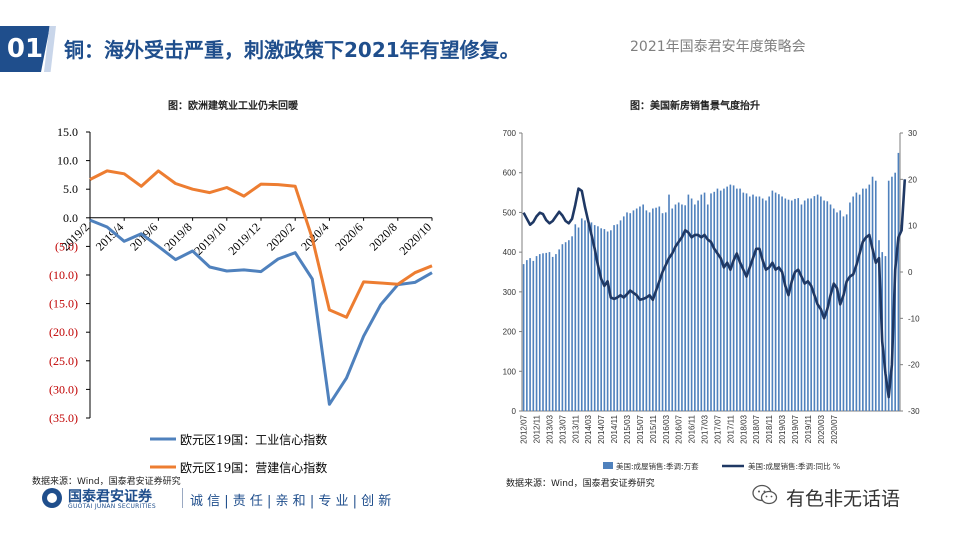  What do you see at coordinates (253, 439) in the screenshot?
I see `legend-label: 欧元区19国：工业信心指数` at bounding box center [253, 439].